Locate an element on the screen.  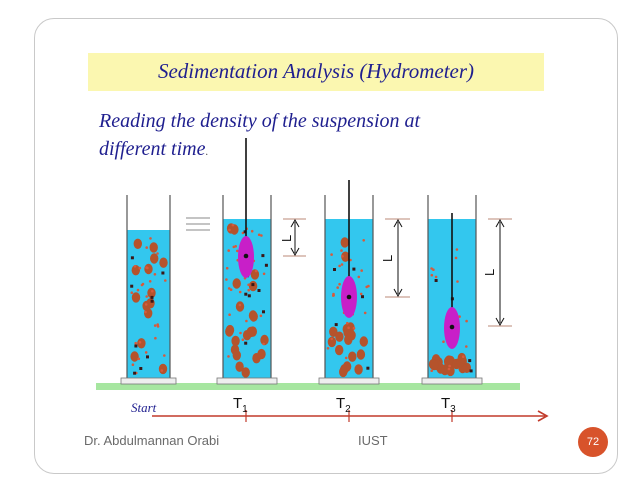
cylinder-start is located at coordinates (148, 290).